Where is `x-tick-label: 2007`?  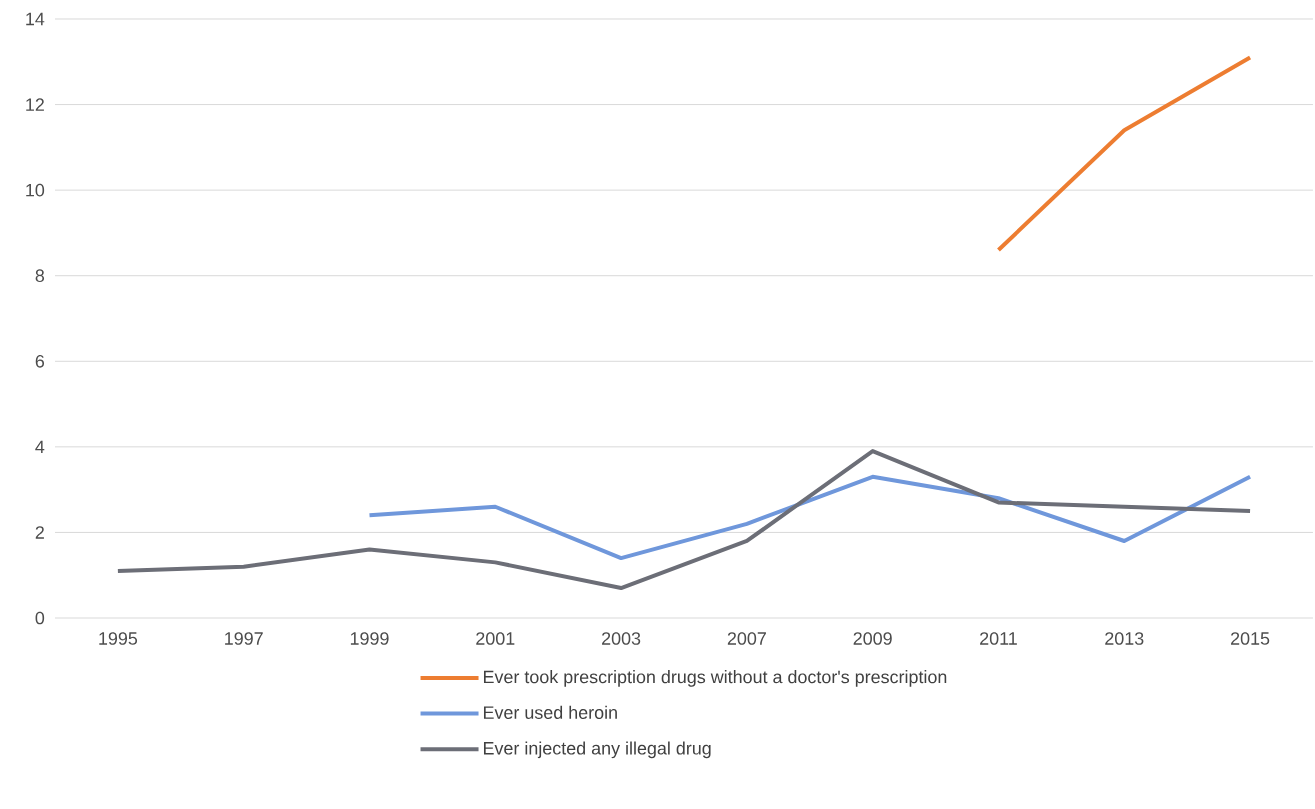 x-tick-label: 2007 is located at coordinates (746, 638).